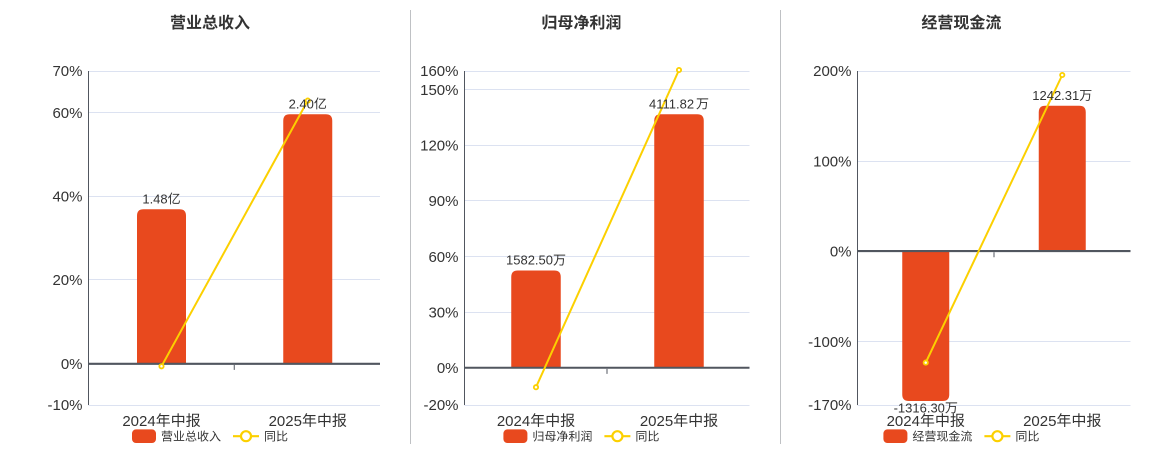 This screenshot has width=1160, height=450. Describe the element at coordinates (67, 196) in the screenshot. I see `svg-text: 40%` at that location.